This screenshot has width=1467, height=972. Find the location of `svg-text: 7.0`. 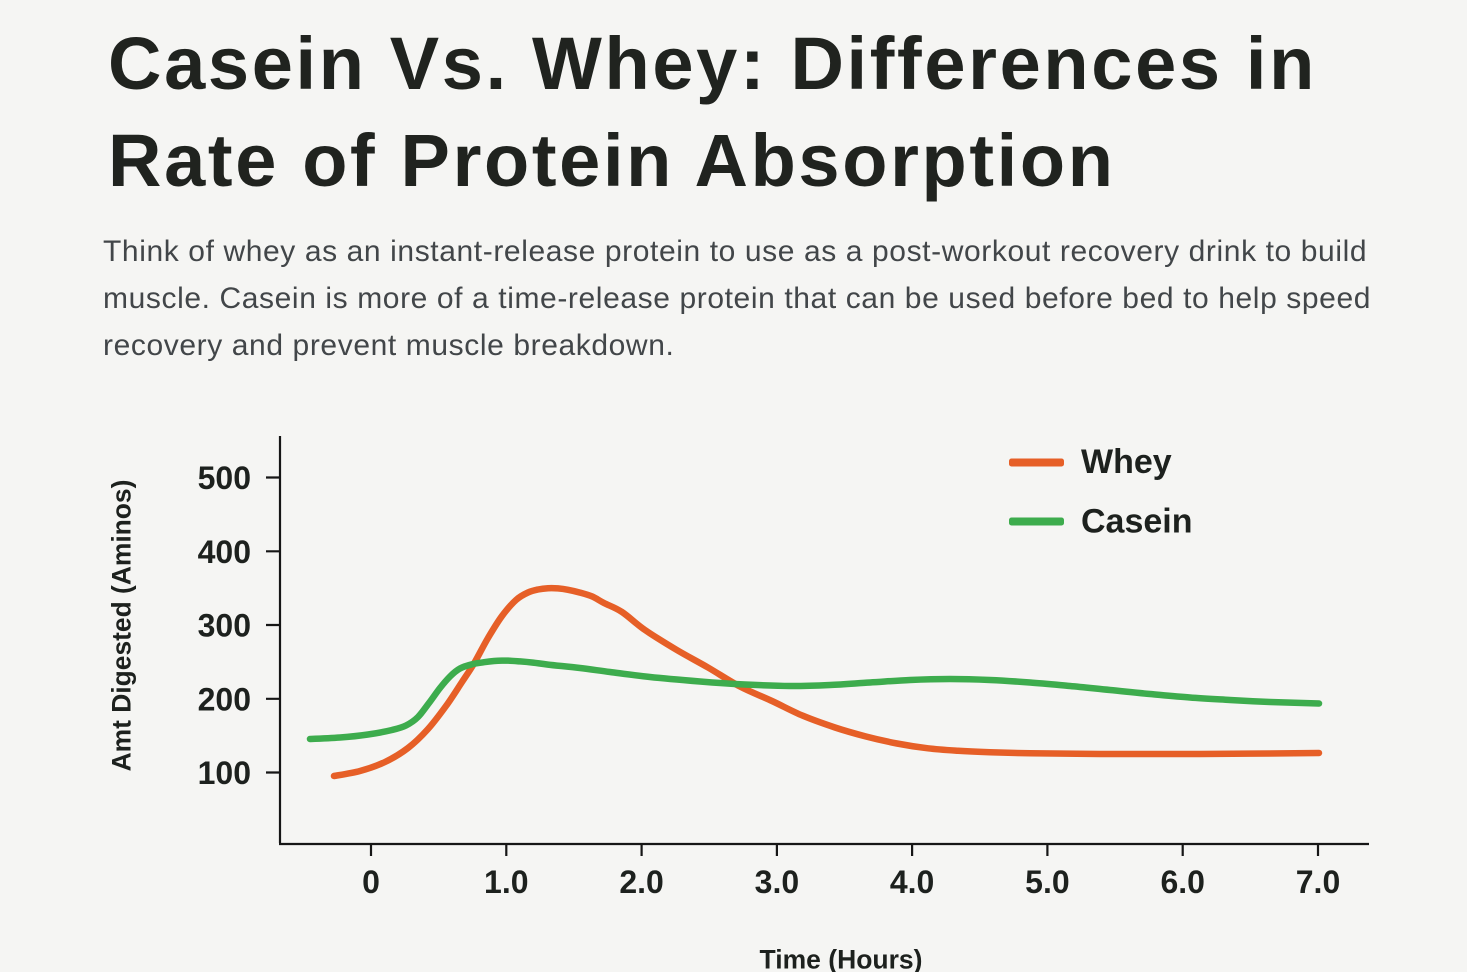

svg-text: 7.0 is located at coordinates (1318, 882).